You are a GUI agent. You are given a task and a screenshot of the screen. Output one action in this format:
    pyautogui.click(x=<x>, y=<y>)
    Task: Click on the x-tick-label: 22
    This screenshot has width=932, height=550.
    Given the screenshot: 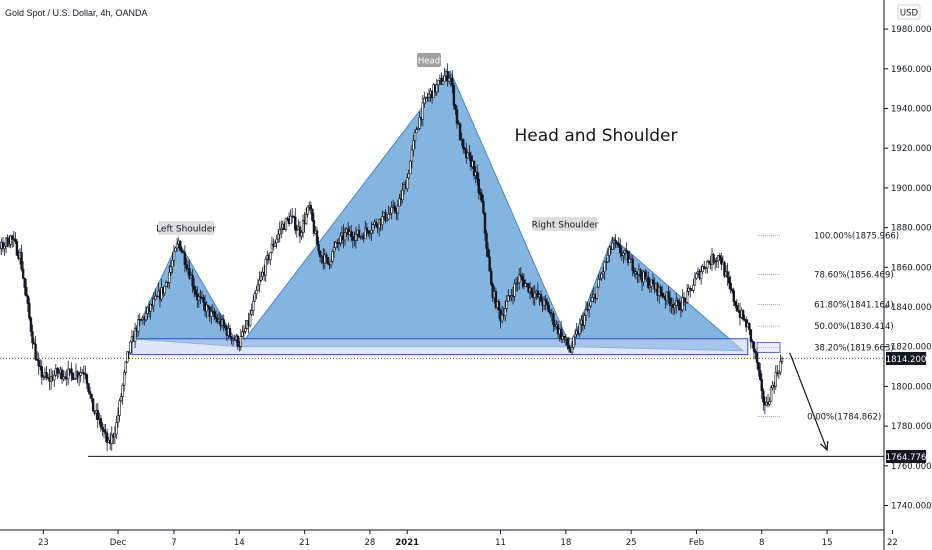 What is the action you would take?
    pyautogui.click(x=892, y=543)
    